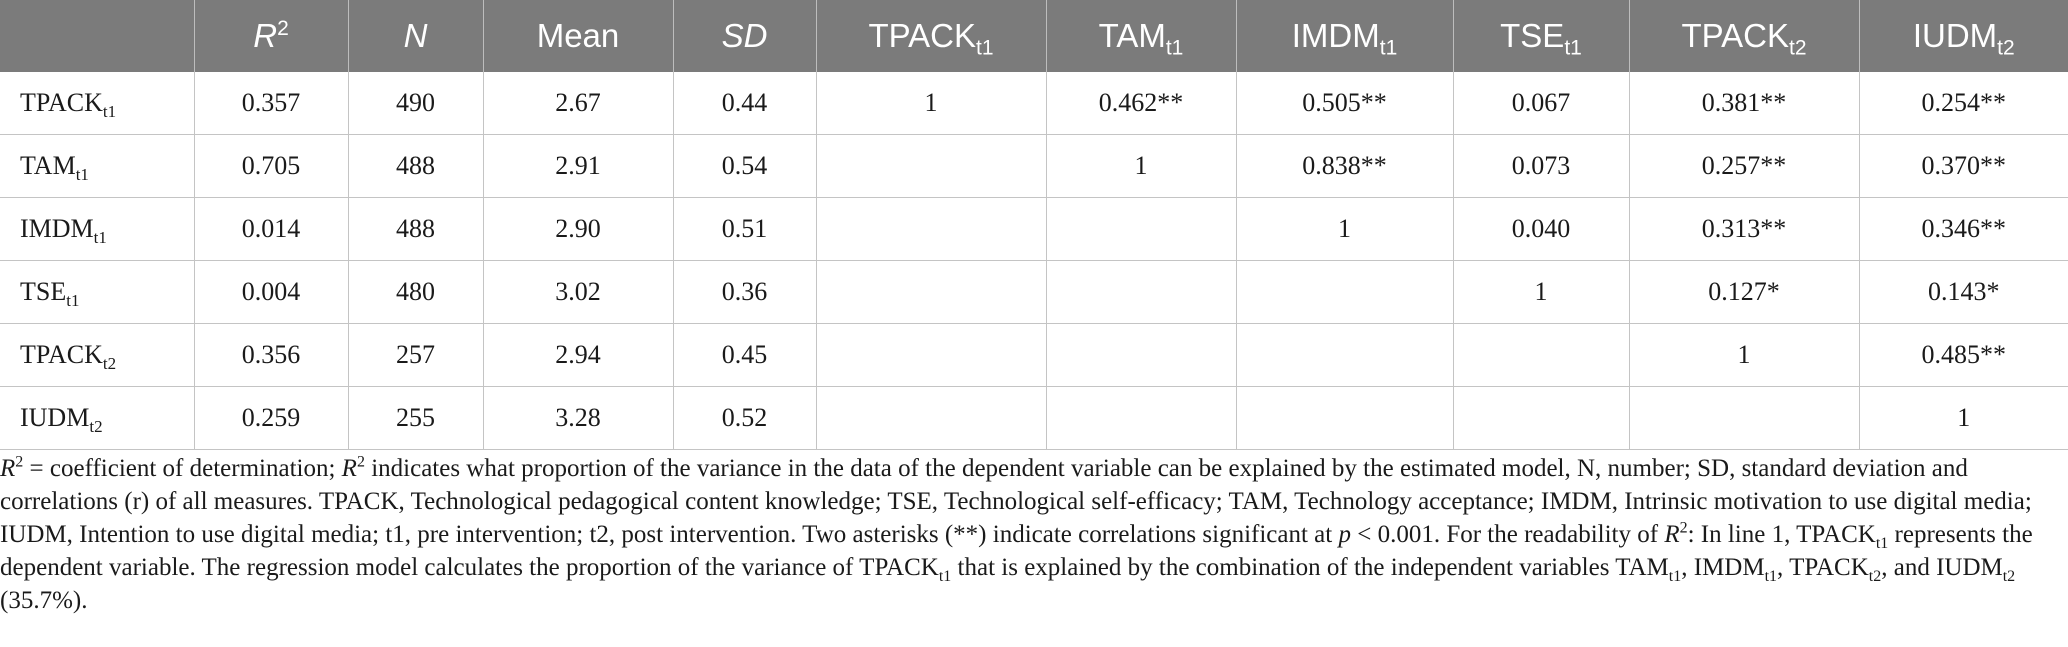 The image size is (2068, 647). What do you see at coordinates (578, 103) in the screenshot?
I see `cell-mean: 2.67` at bounding box center [578, 103].